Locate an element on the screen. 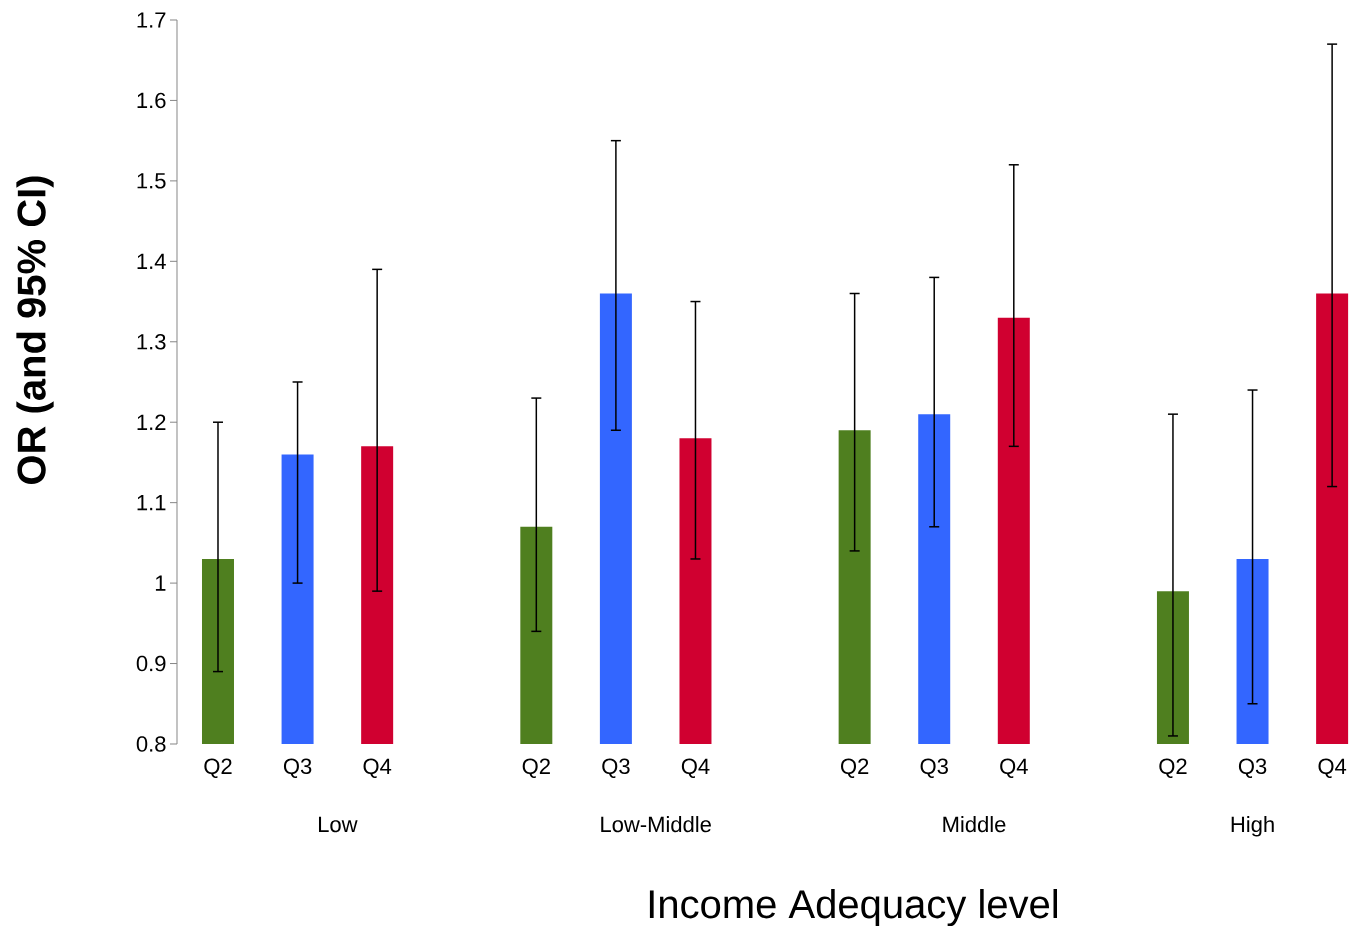 The height and width of the screenshot is (926, 1352). y-tick-label: 0.9 is located at coordinates (151, 663).